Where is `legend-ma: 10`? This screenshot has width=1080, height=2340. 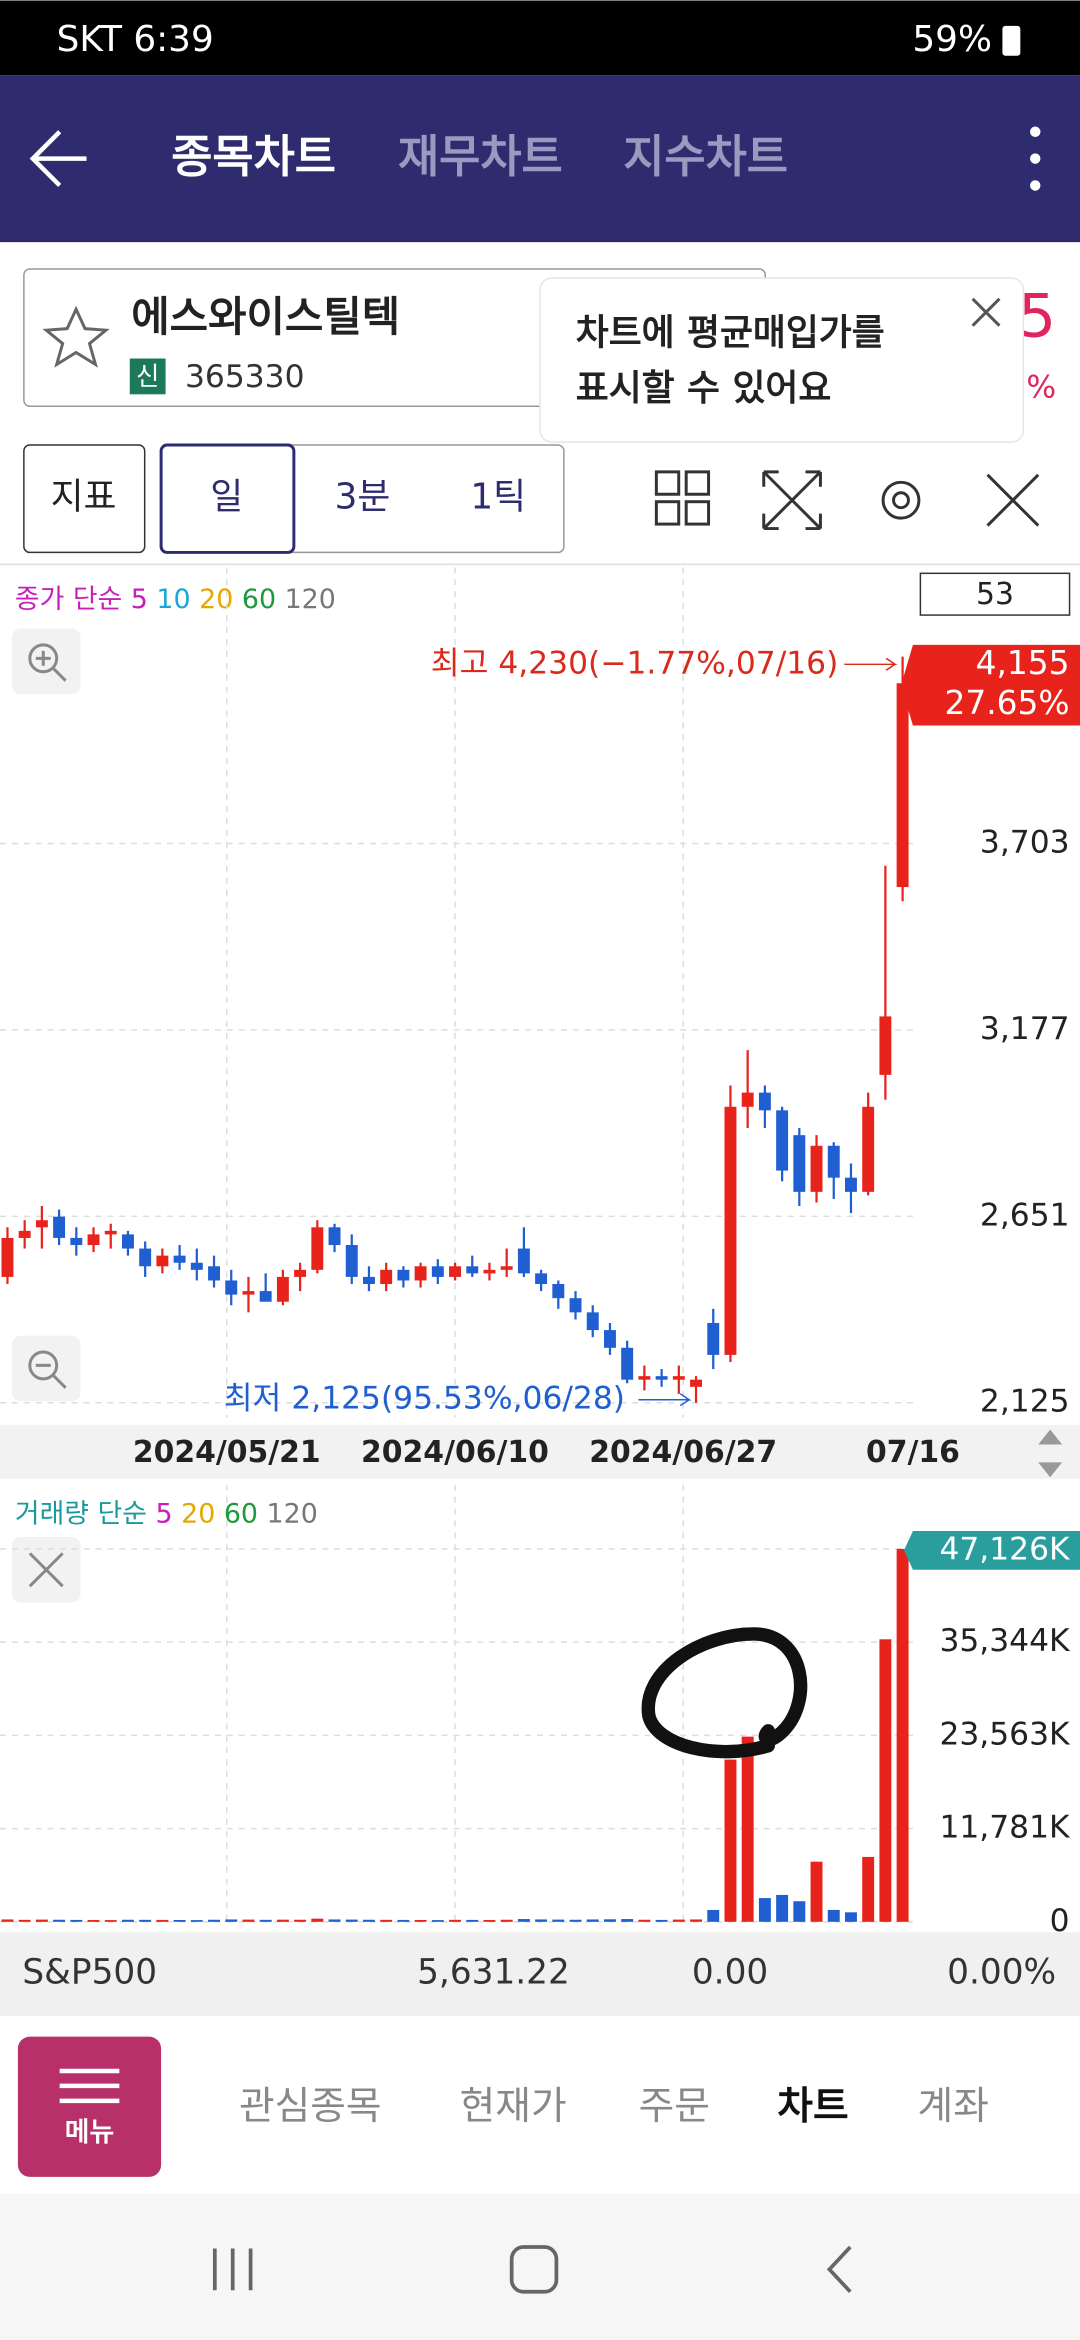
legend-ma: 10 is located at coordinates (173, 599).